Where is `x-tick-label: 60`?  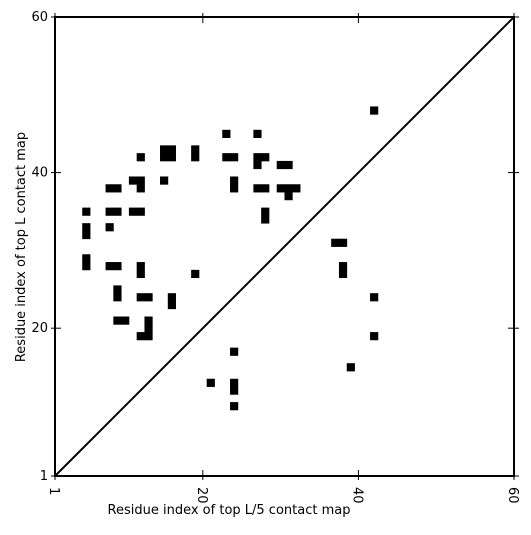 x-tick-label: 60 is located at coordinates (512, 495).